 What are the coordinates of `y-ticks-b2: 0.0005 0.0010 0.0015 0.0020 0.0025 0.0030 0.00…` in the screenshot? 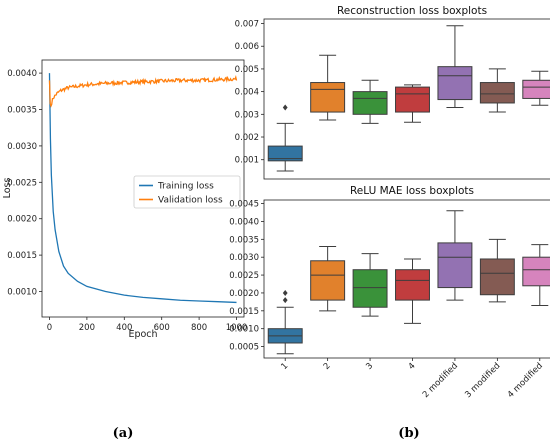 It's located at (246, 276).